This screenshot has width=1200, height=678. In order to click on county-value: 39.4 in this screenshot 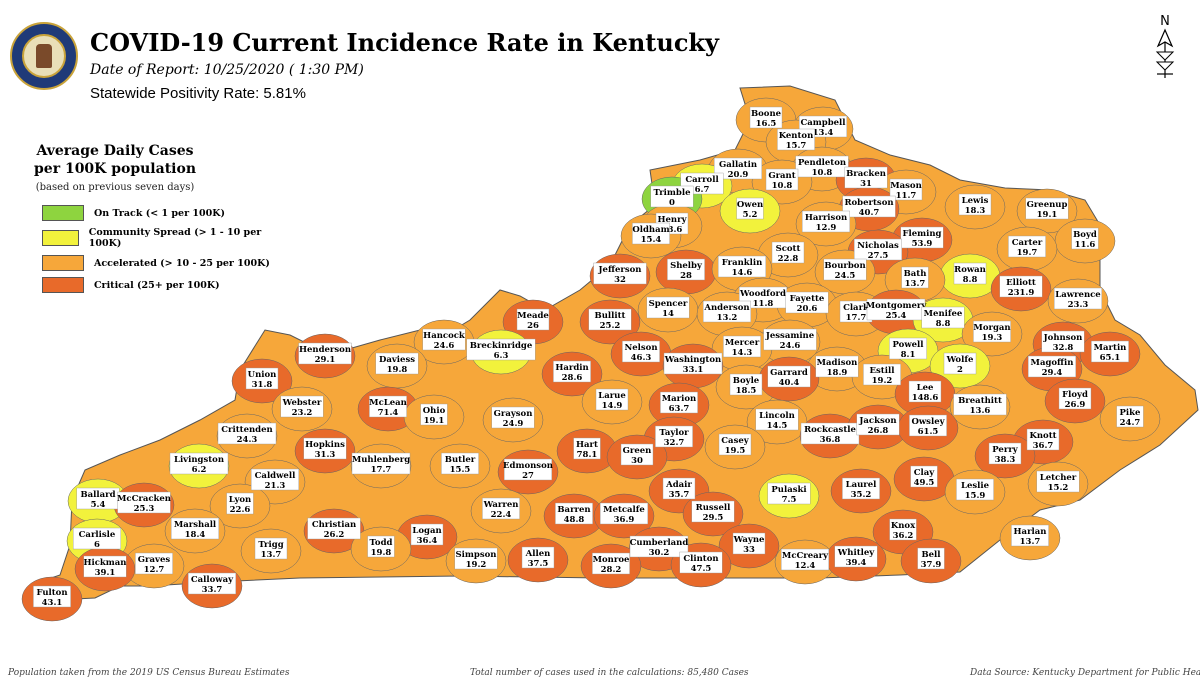, I will do `click(856, 563)`.